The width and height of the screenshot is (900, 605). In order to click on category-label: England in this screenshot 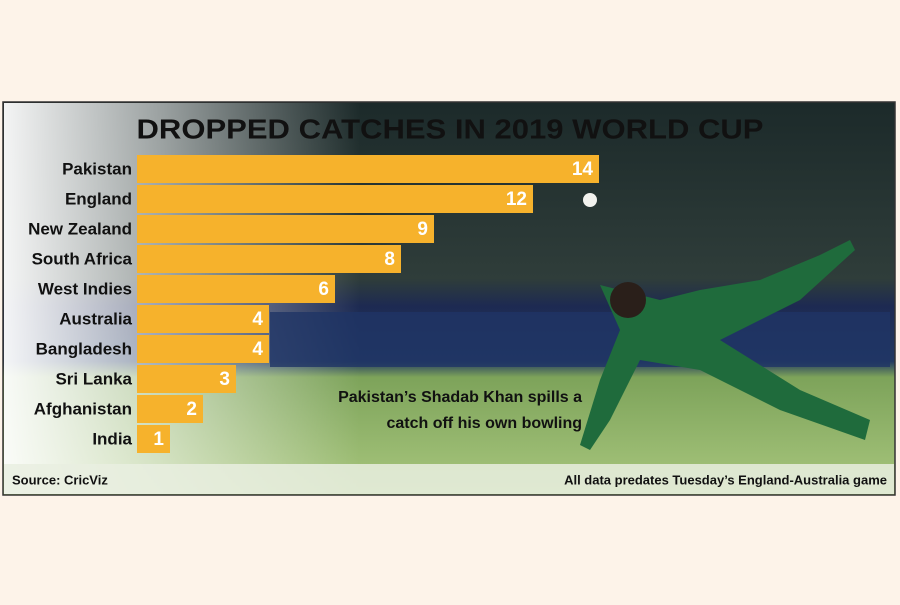, I will do `click(98, 198)`.